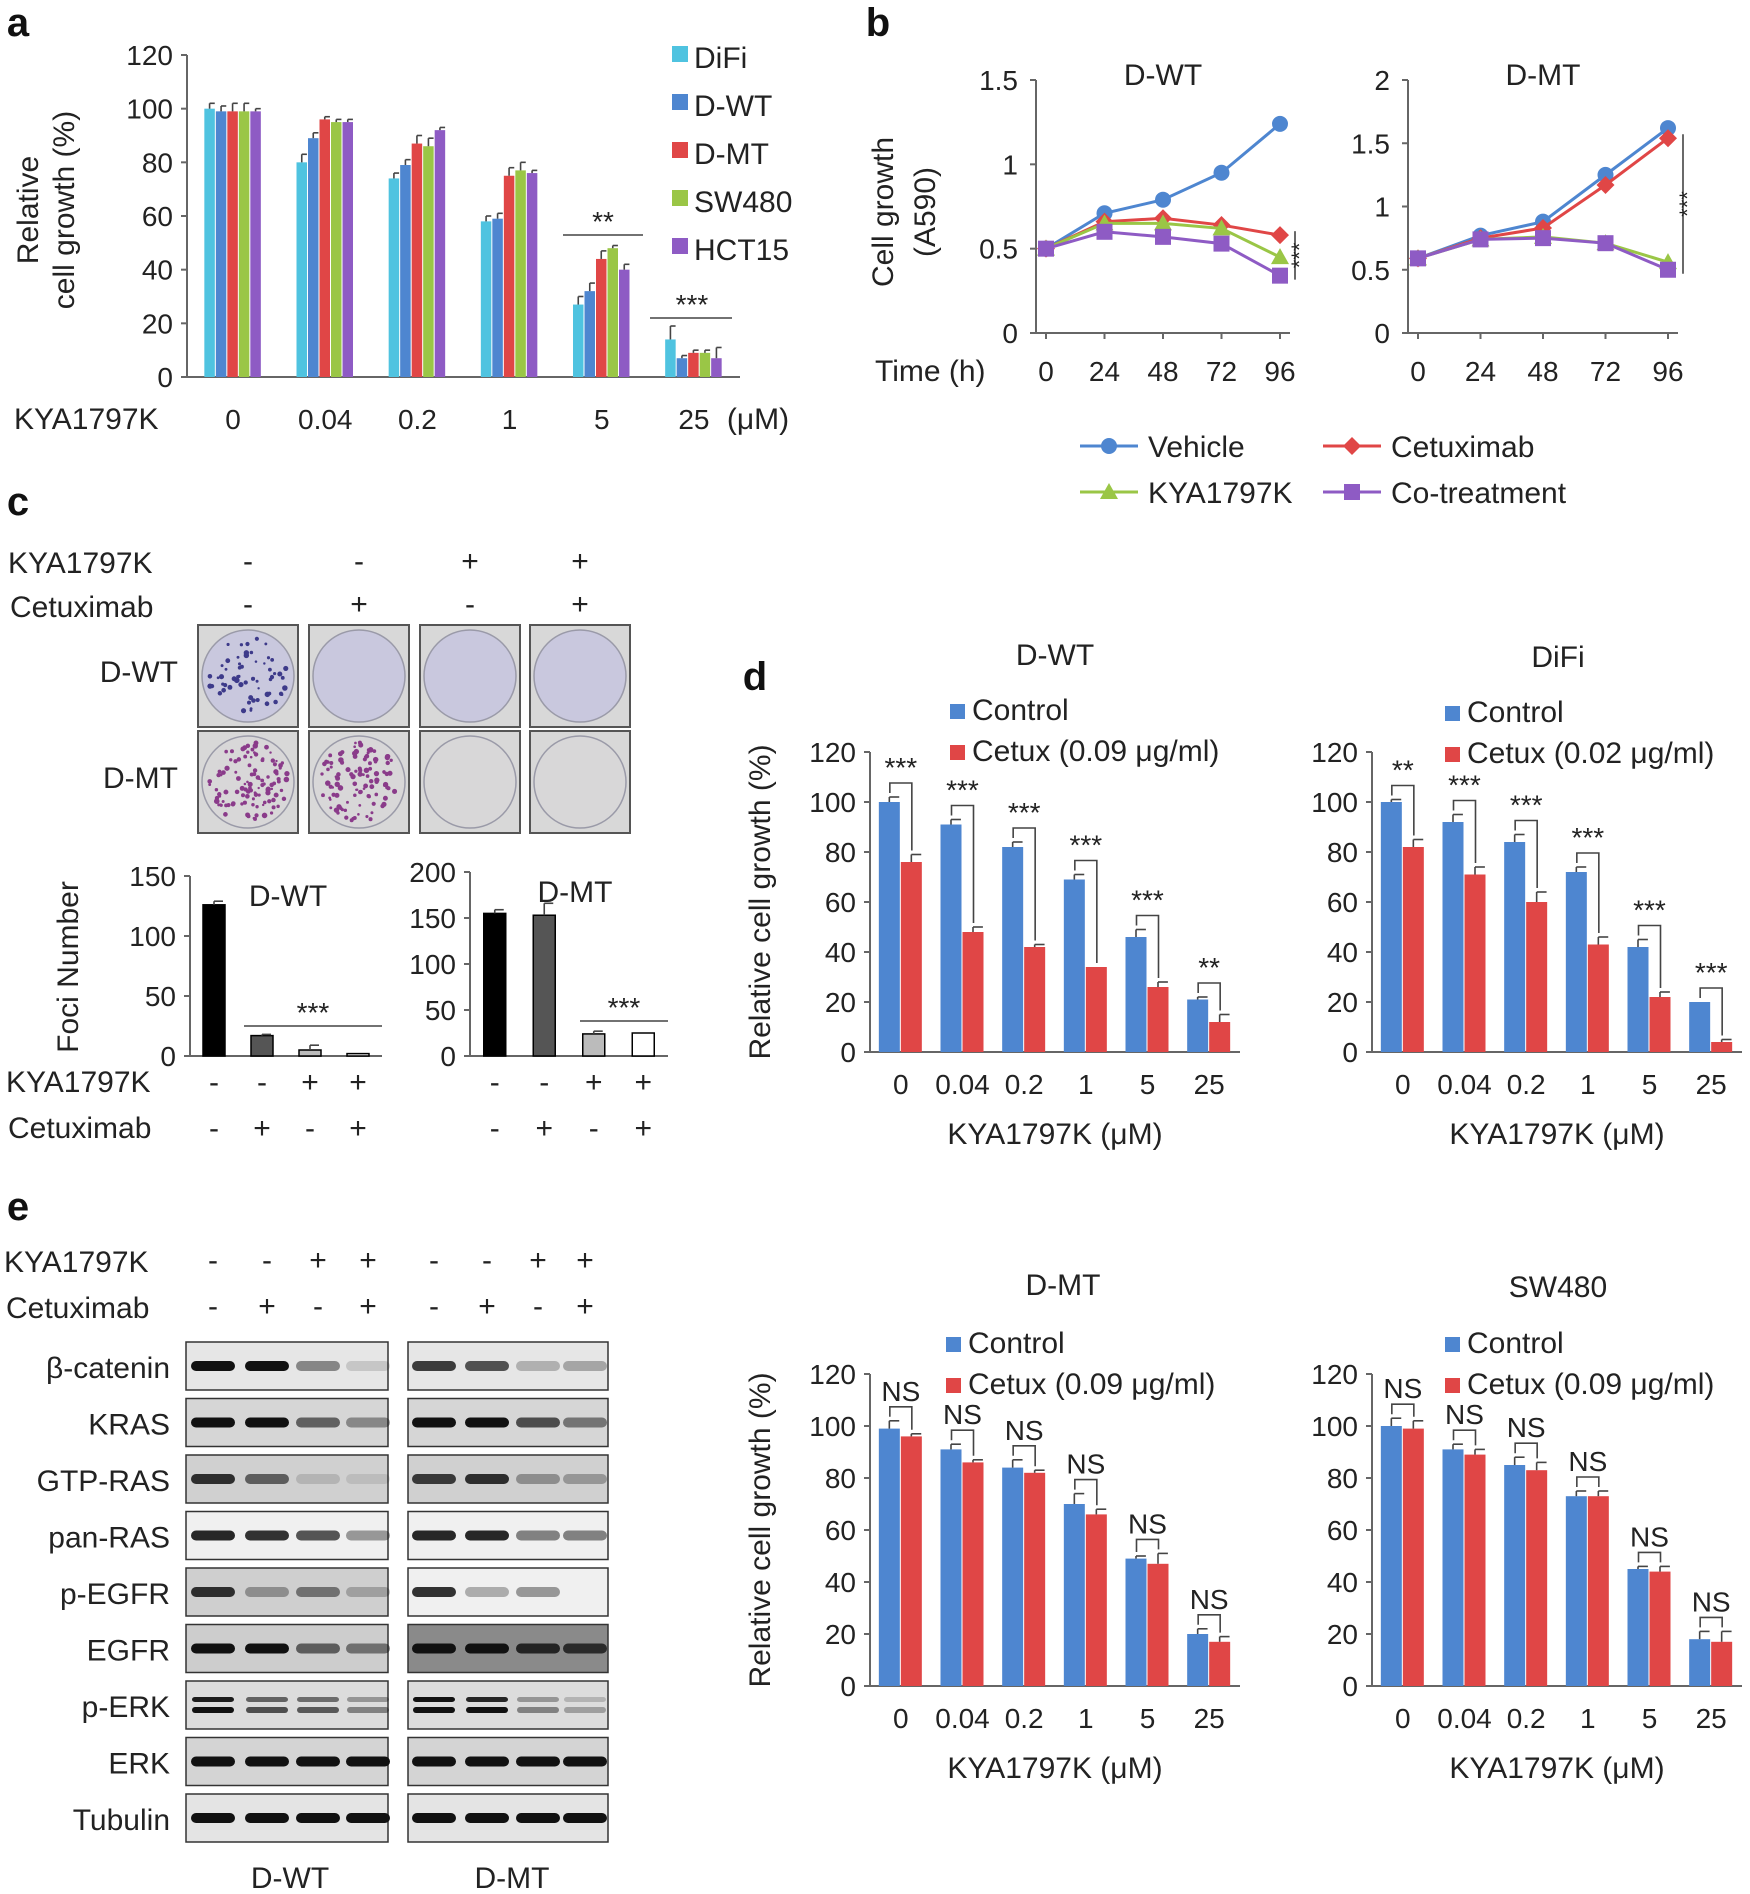  I want to click on x-tick-label: 96, so click(1279, 371).